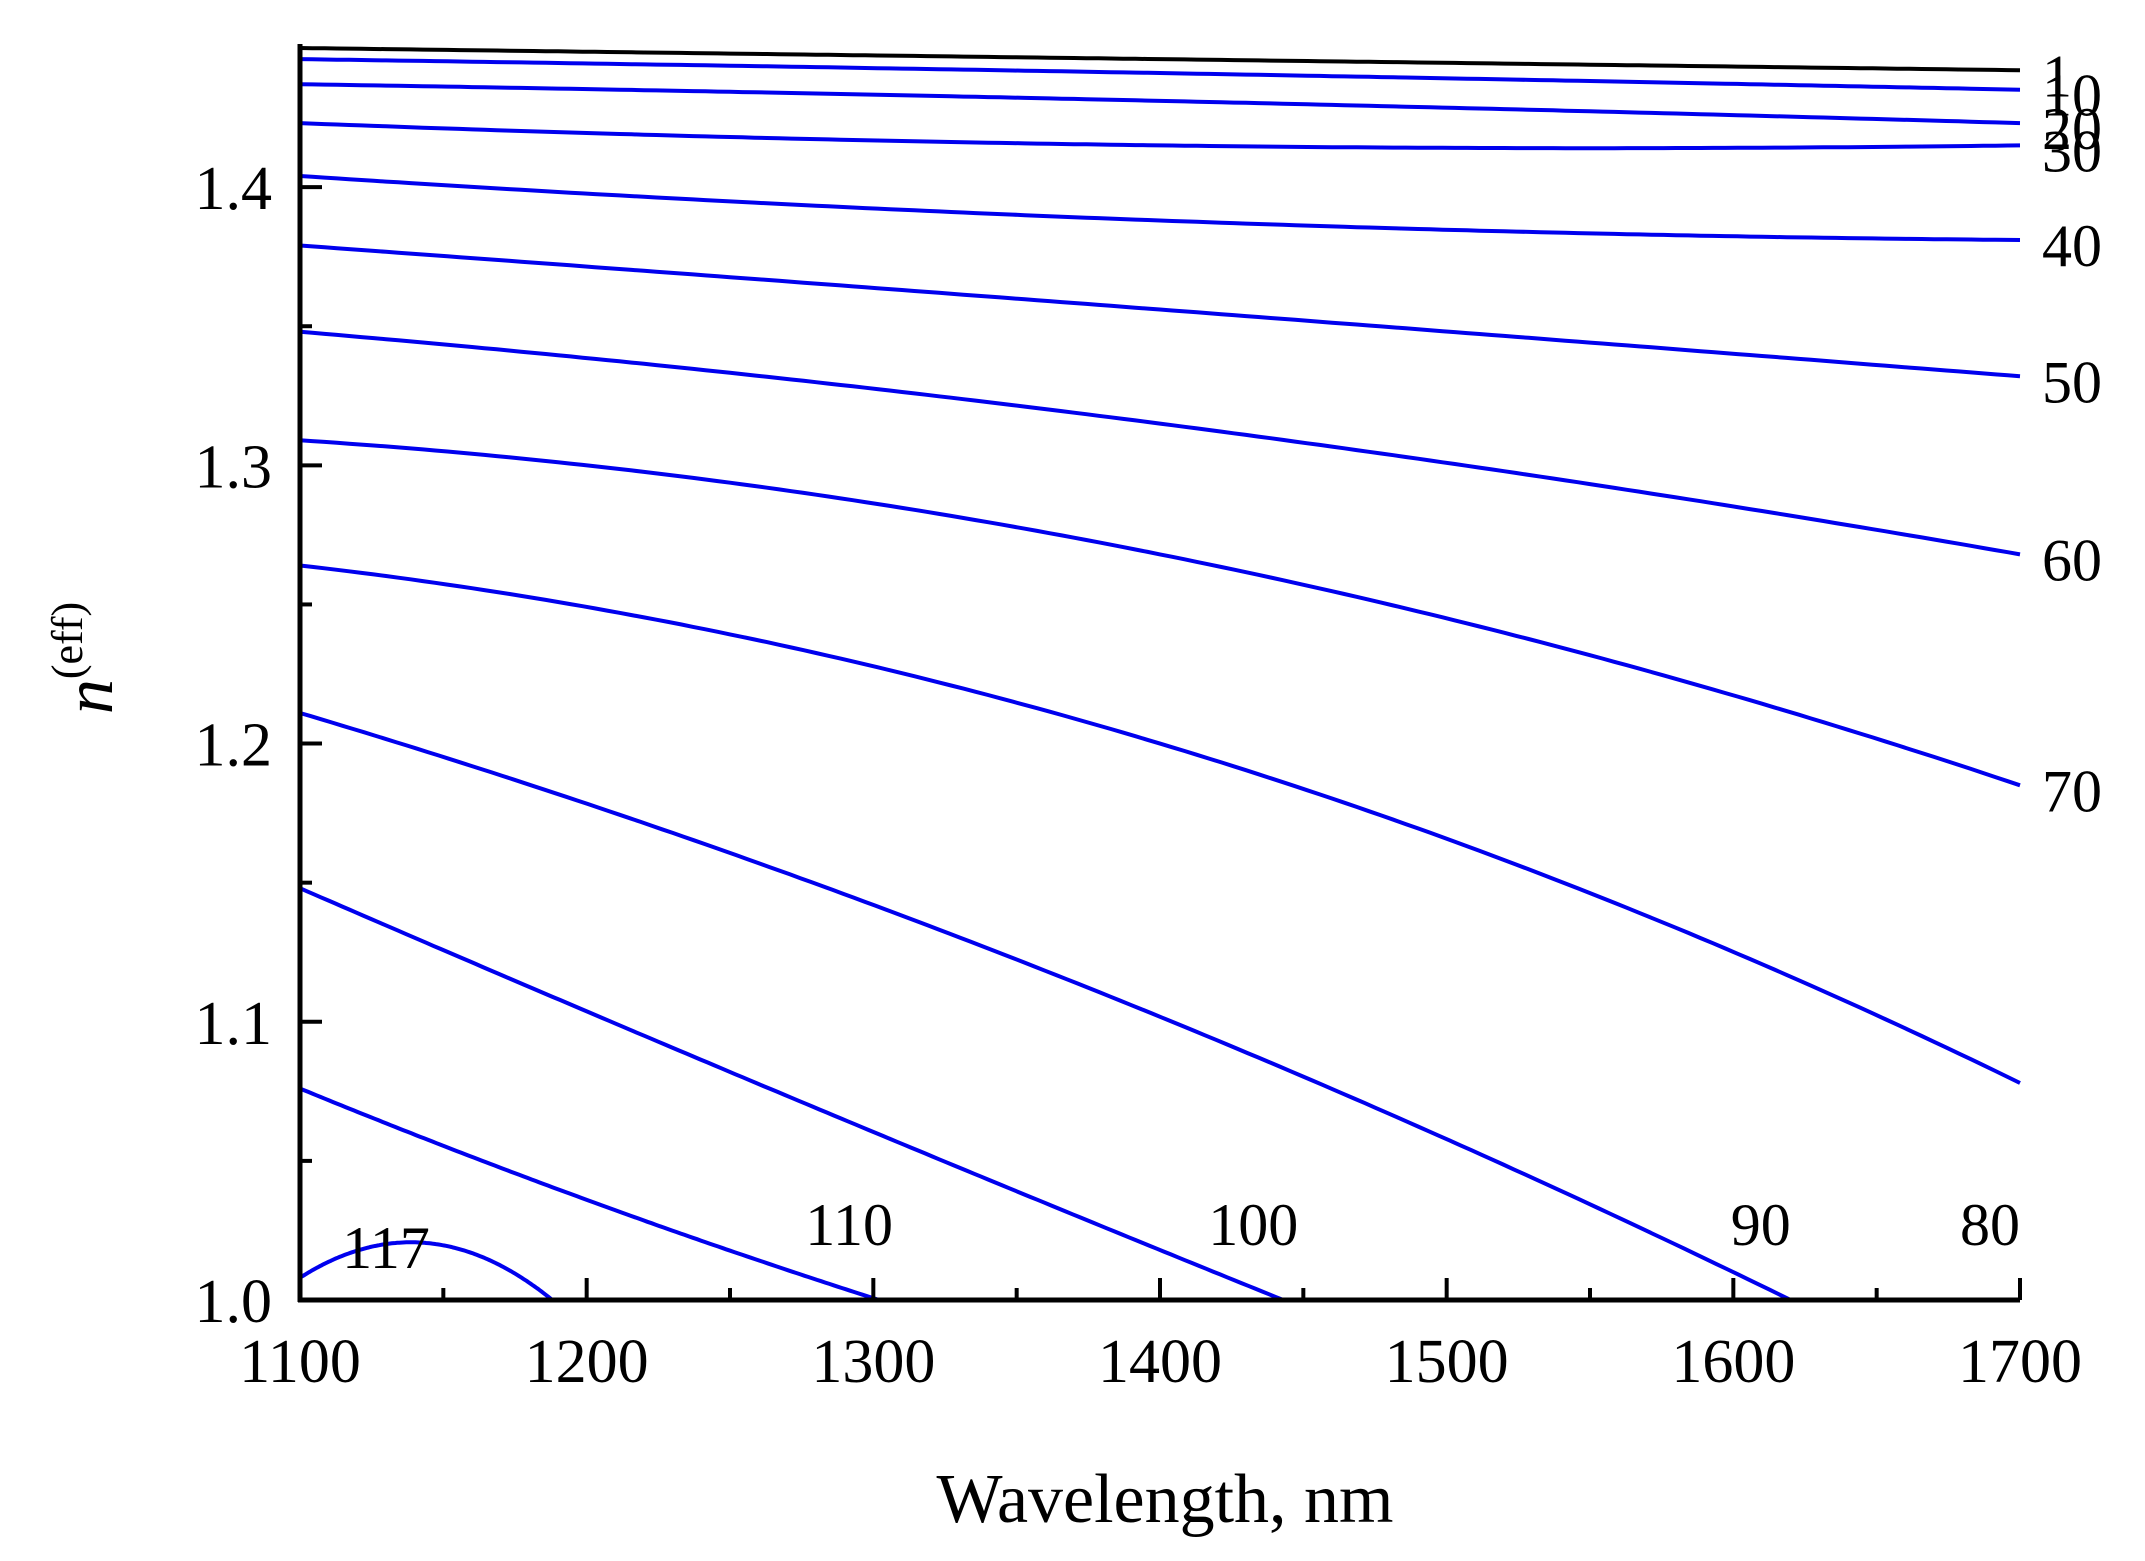  I want to click on x-axis-title: Wavelength, nm, so click(1164, 1499).